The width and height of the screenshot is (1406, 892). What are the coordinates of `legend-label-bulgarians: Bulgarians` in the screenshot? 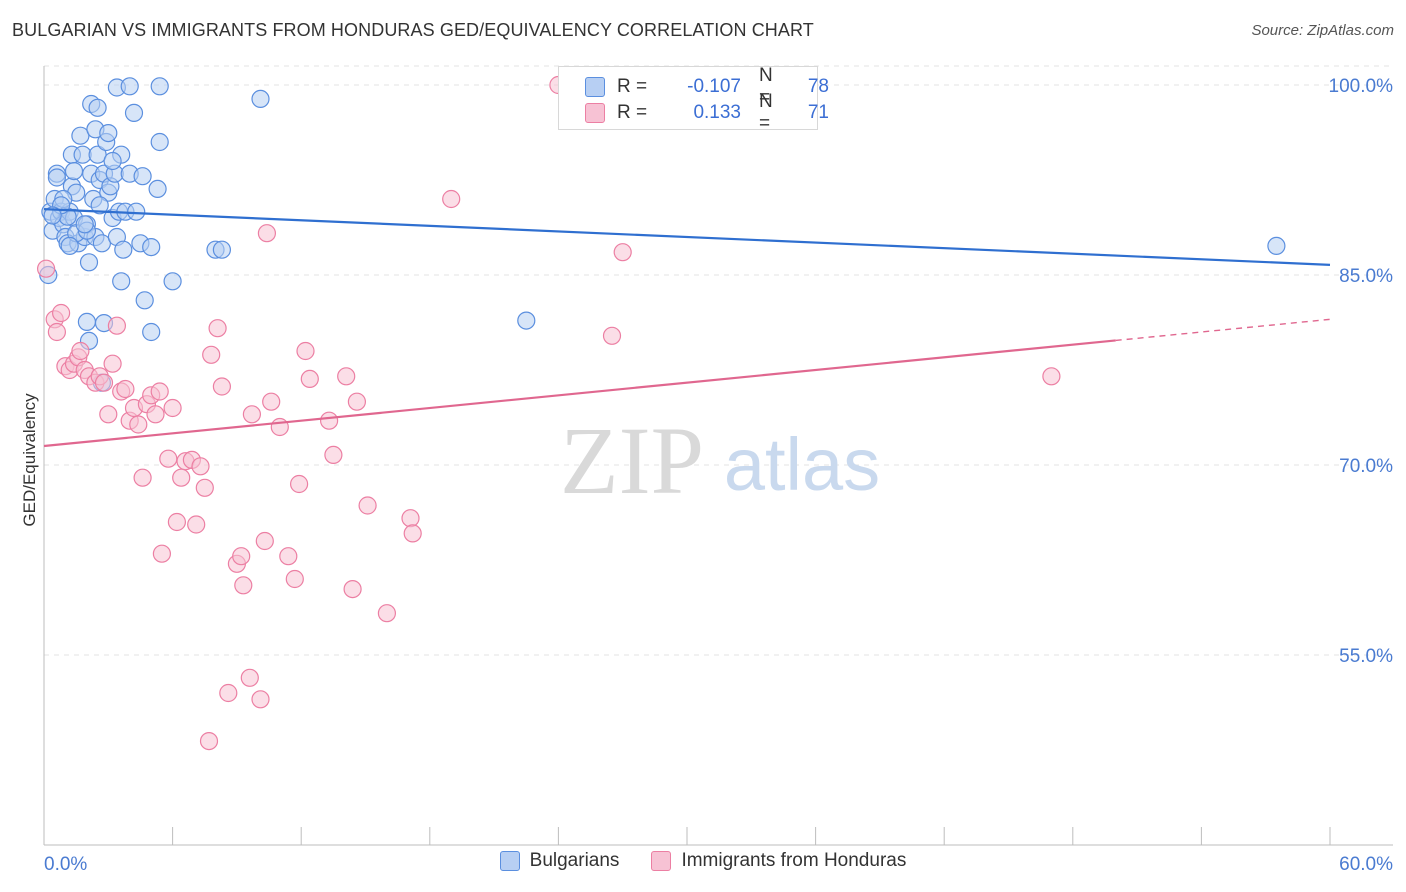 It's located at (574, 860).